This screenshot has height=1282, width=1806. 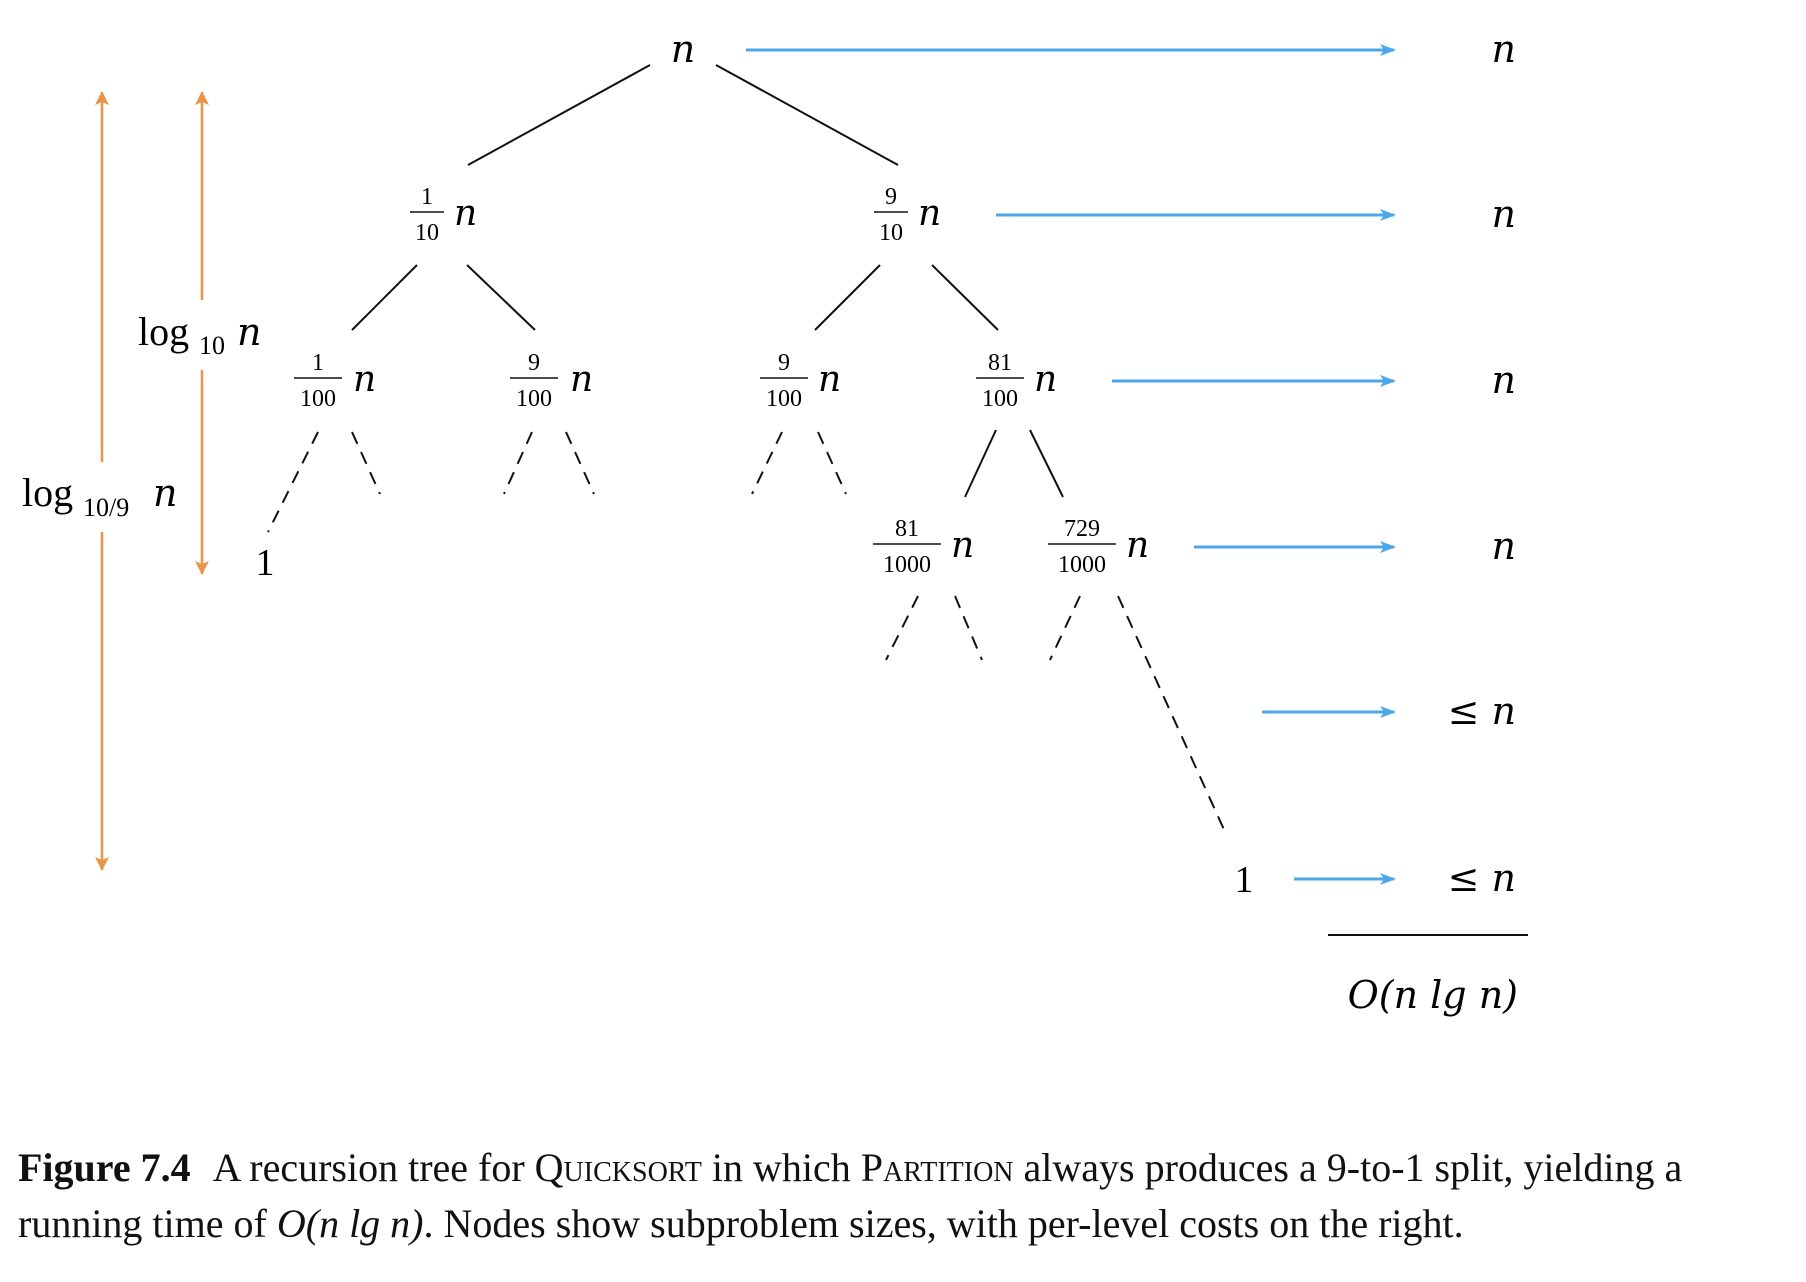 I want to click on edge-leaf-path, so click(x=293, y=482).